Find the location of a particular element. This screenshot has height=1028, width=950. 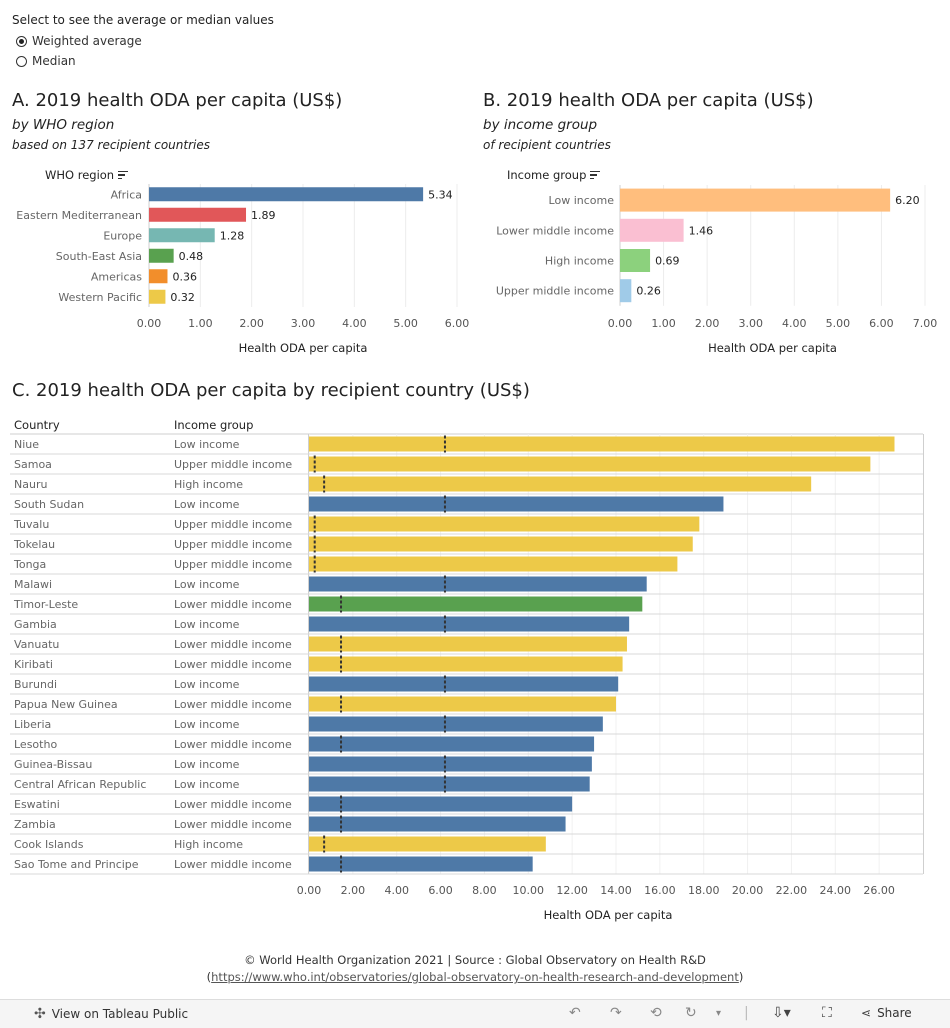

panel-b-header-label: Income group is located at coordinates (547, 175).